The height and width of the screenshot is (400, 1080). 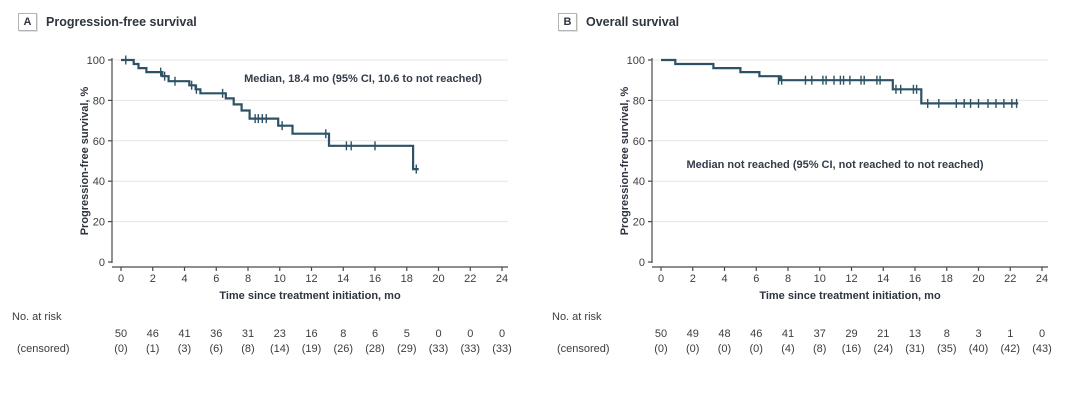 What do you see at coordinates (375, 334) in the screenshot?
I see `at-risk-value: 6` at bounding box center [375, 334].